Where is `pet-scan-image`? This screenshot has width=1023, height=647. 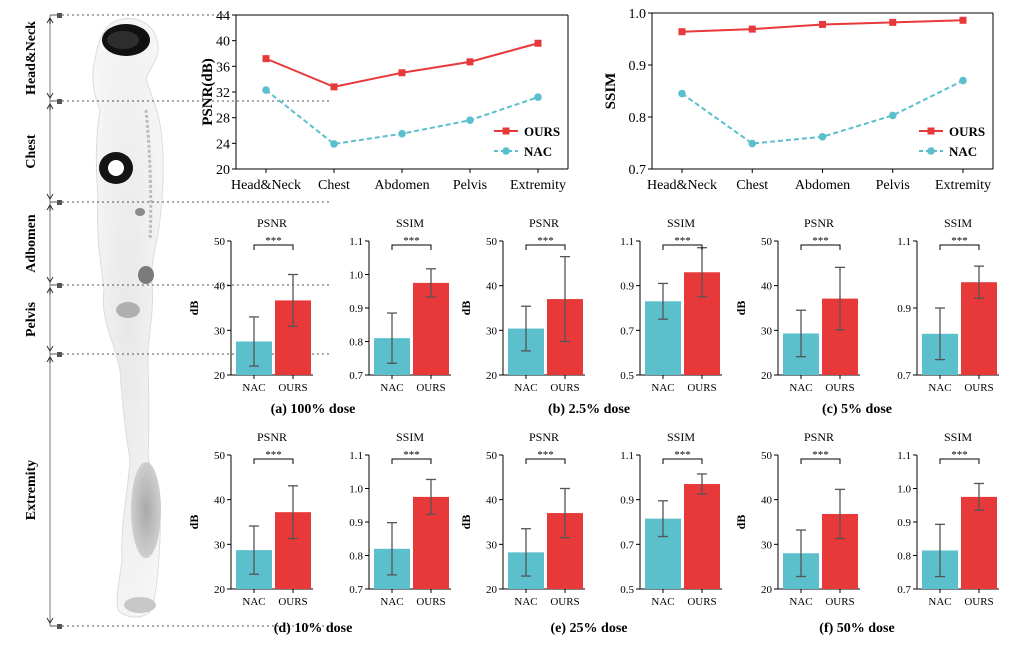
pet-scan-image is located at coordinates (128, 318).